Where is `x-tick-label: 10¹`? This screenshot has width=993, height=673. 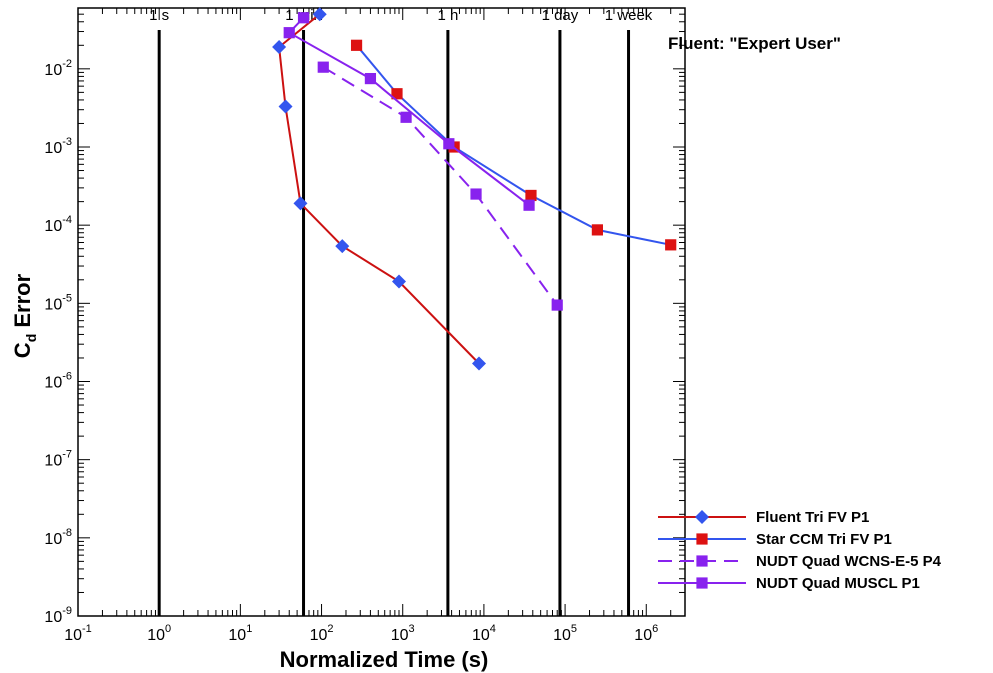
x-tick-label: 10¹ is located at coordinates (240, 633).